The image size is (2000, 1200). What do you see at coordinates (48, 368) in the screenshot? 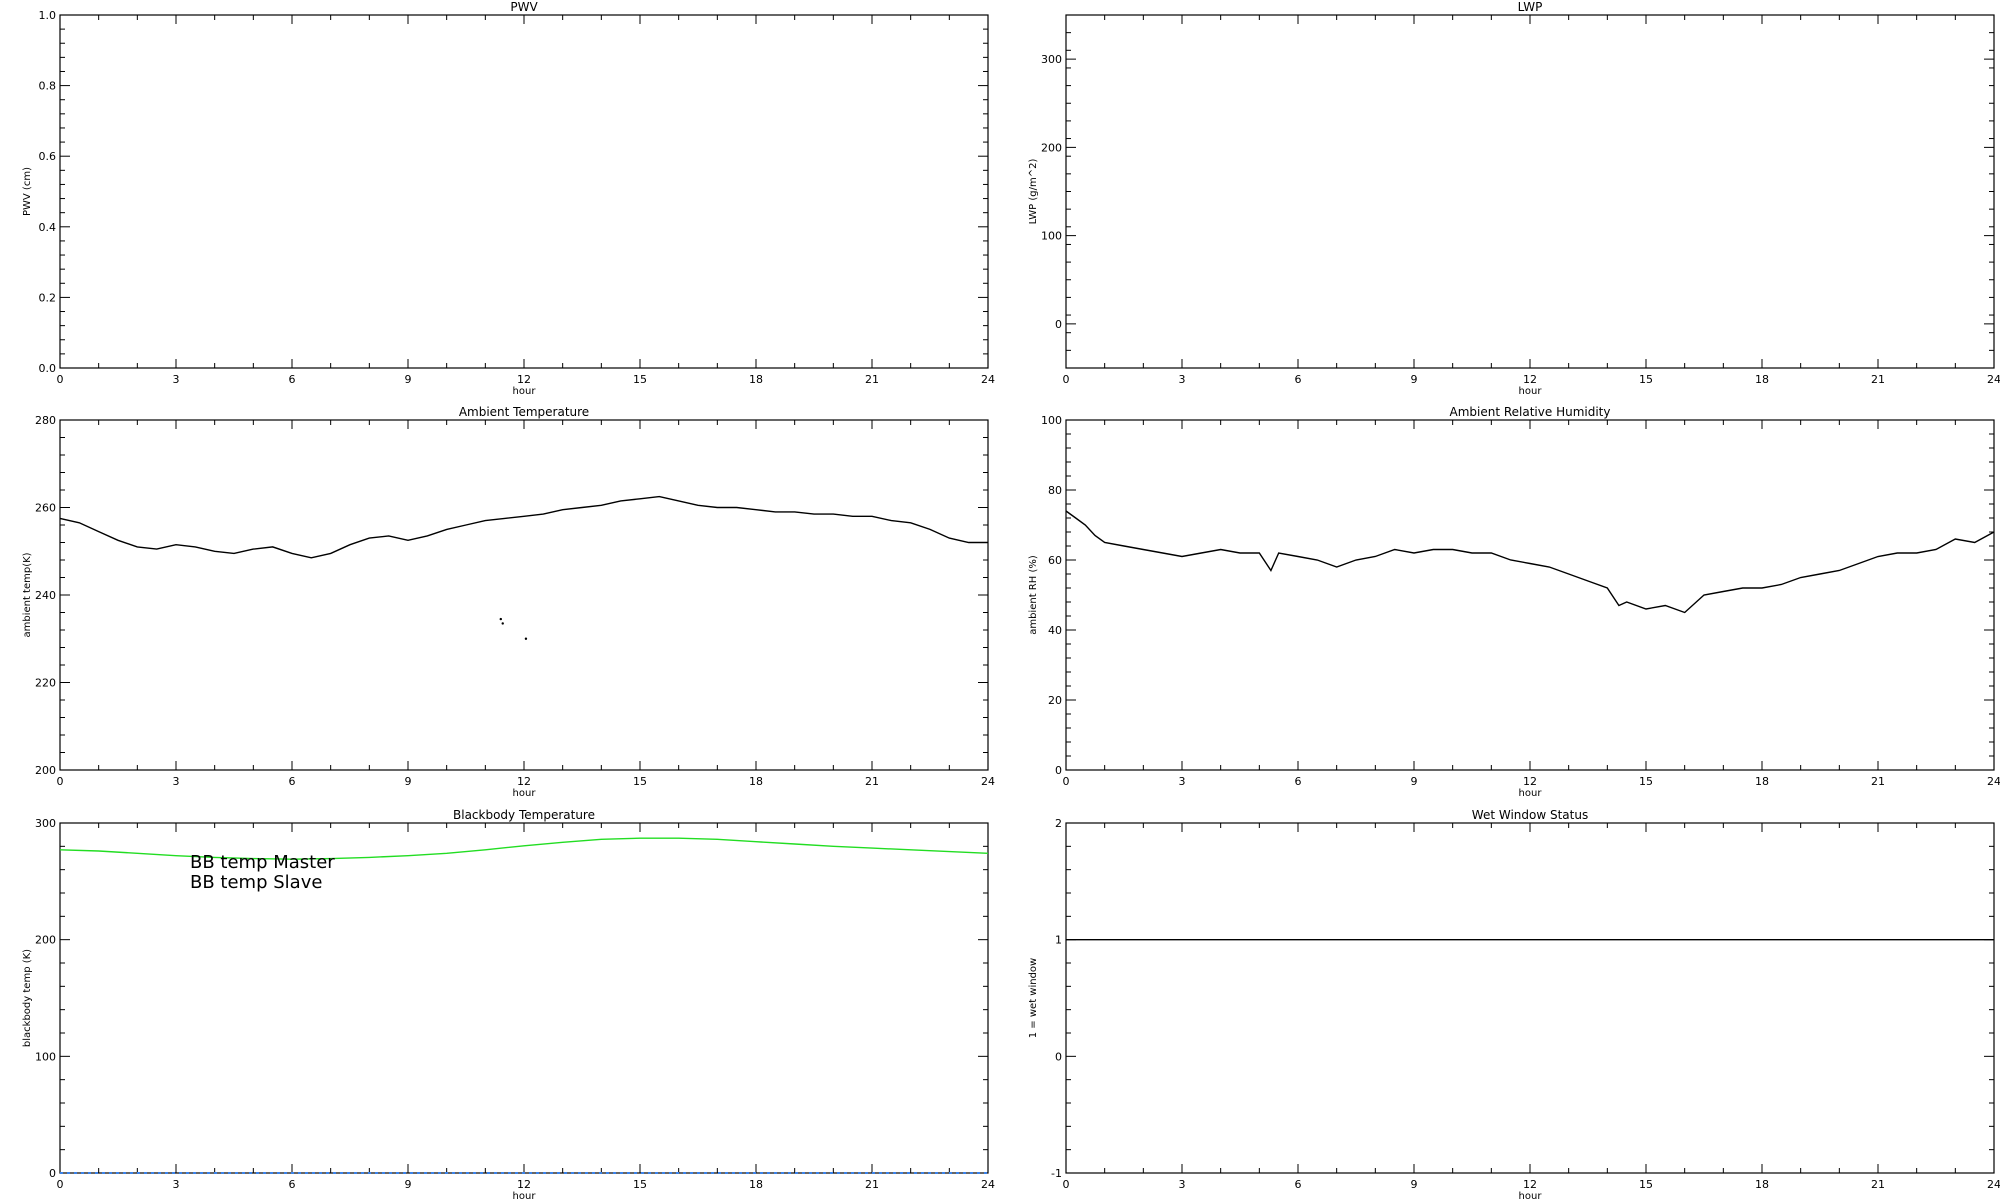
I see `y-tick-label: 0.0` at bounding box center [48, 368].